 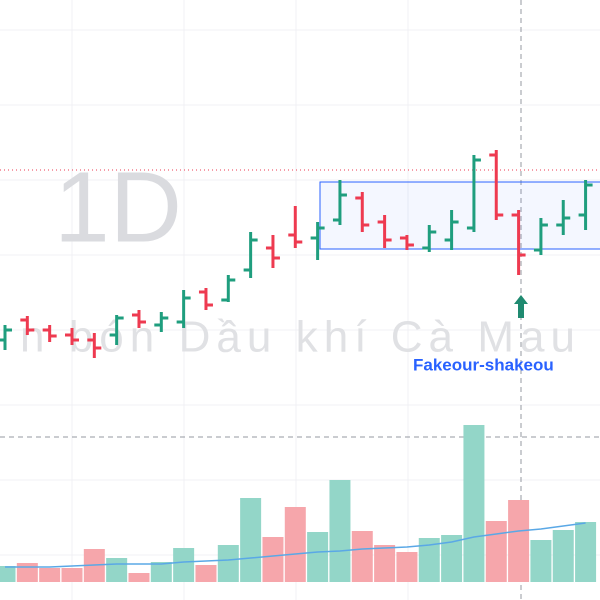 What do you see at coordinates (483, 364) in the screenshot?
I see `annotation: Fakeour-shakeou` at bounding box center [483, 364].